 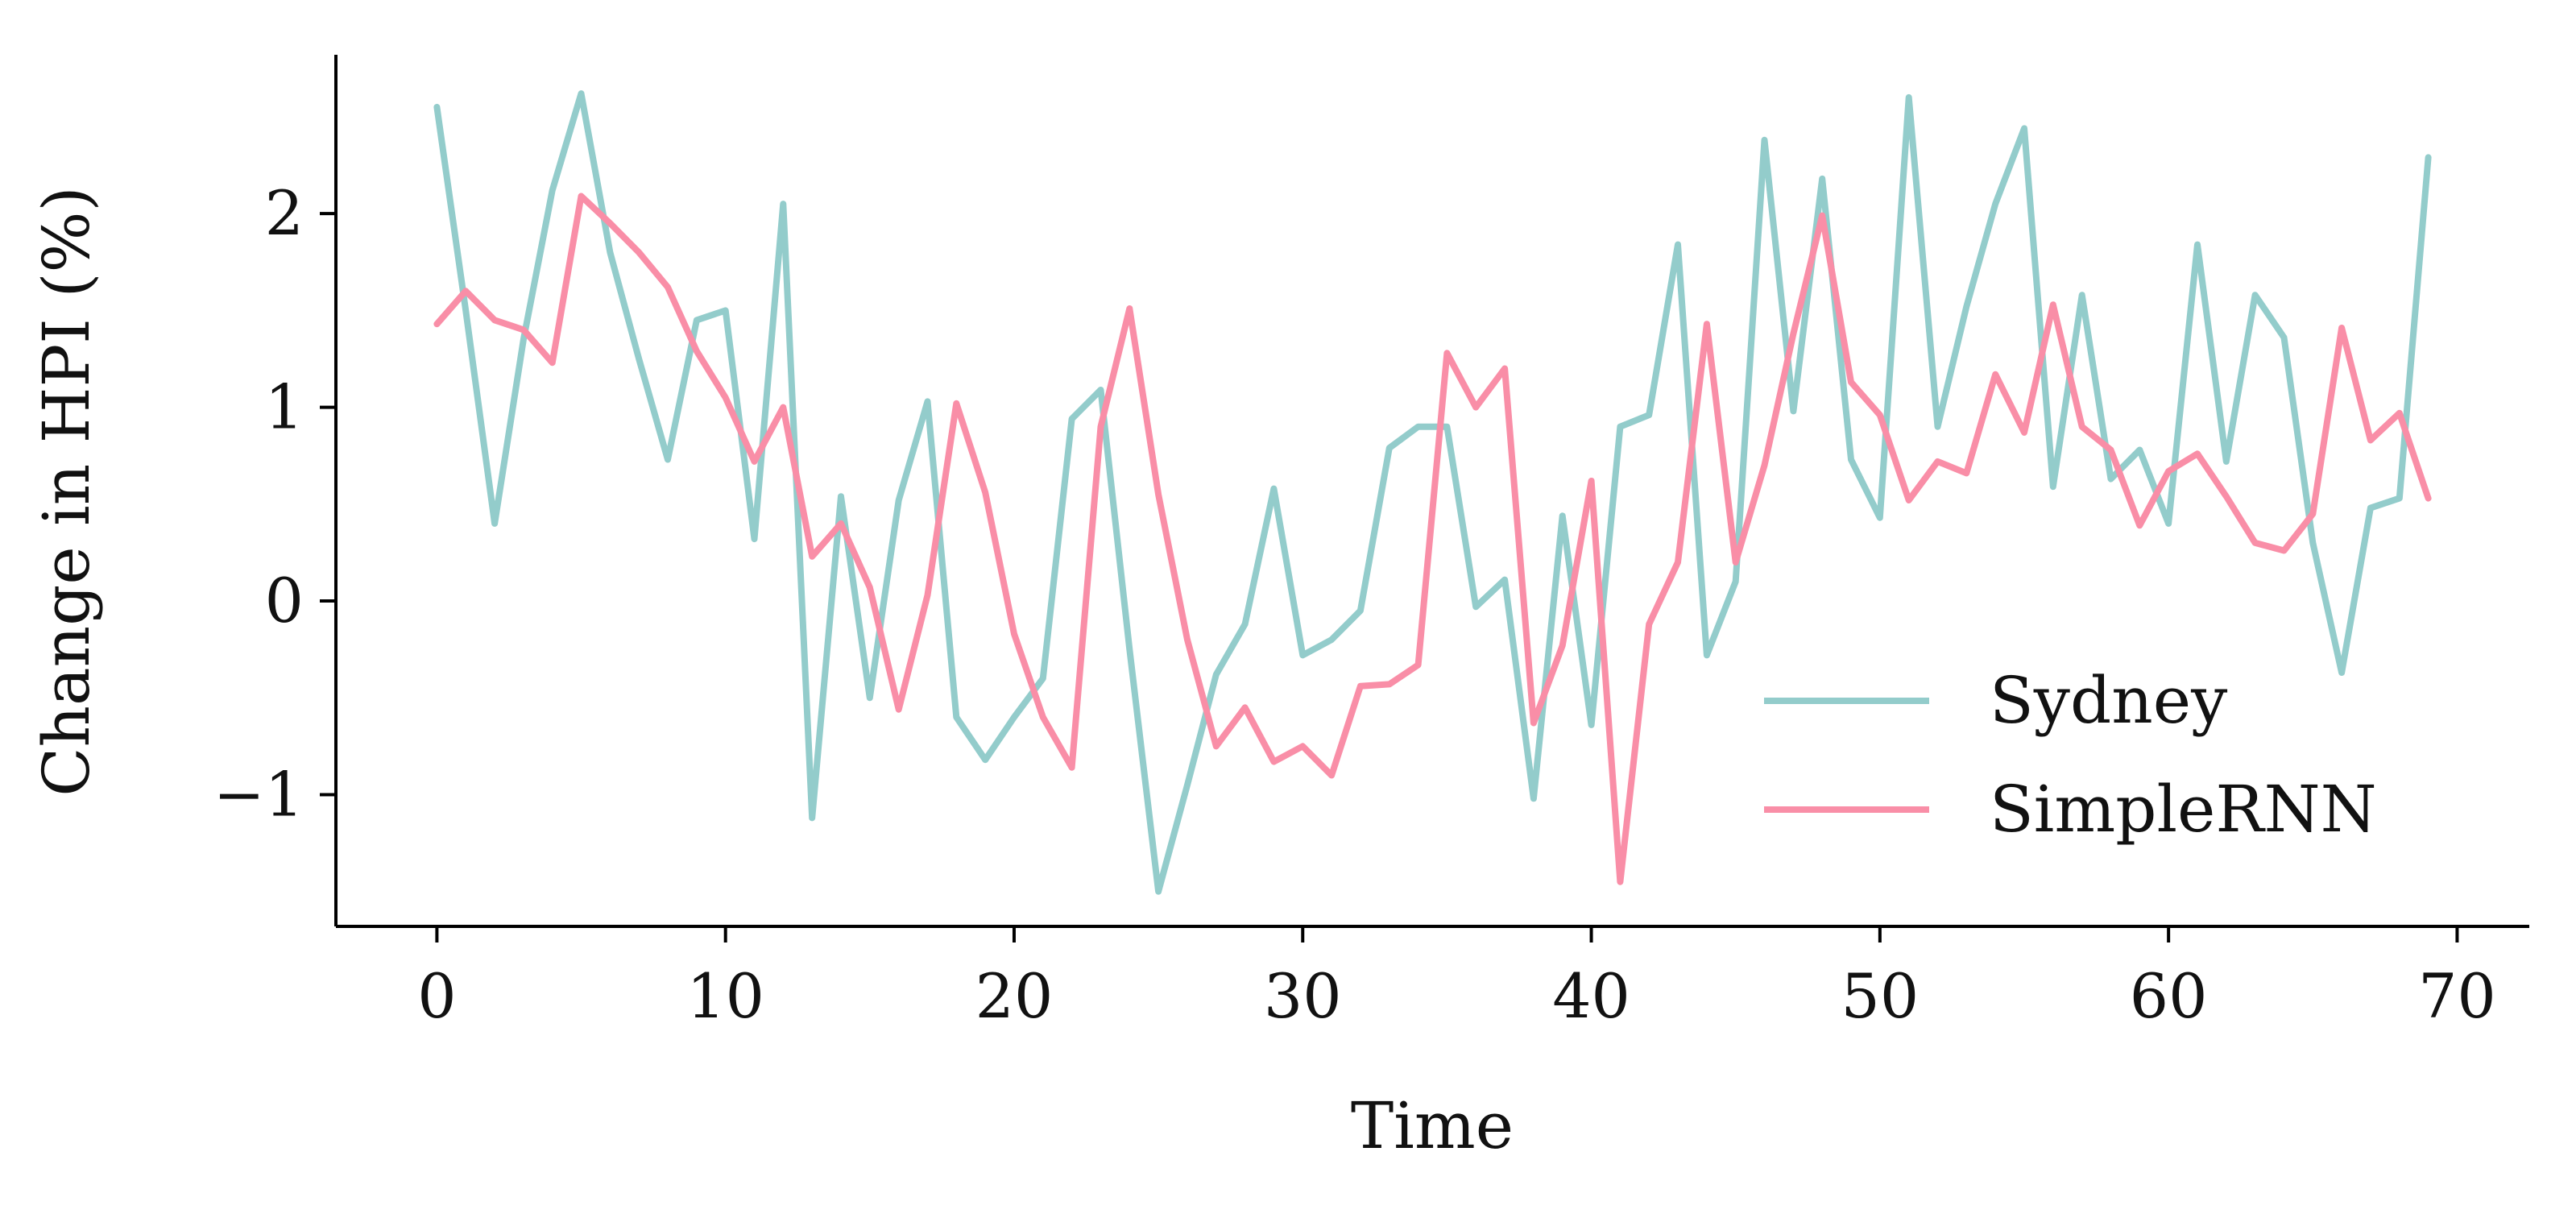 I want to click on y-tick-label: 1, so click(x=284, y=407).